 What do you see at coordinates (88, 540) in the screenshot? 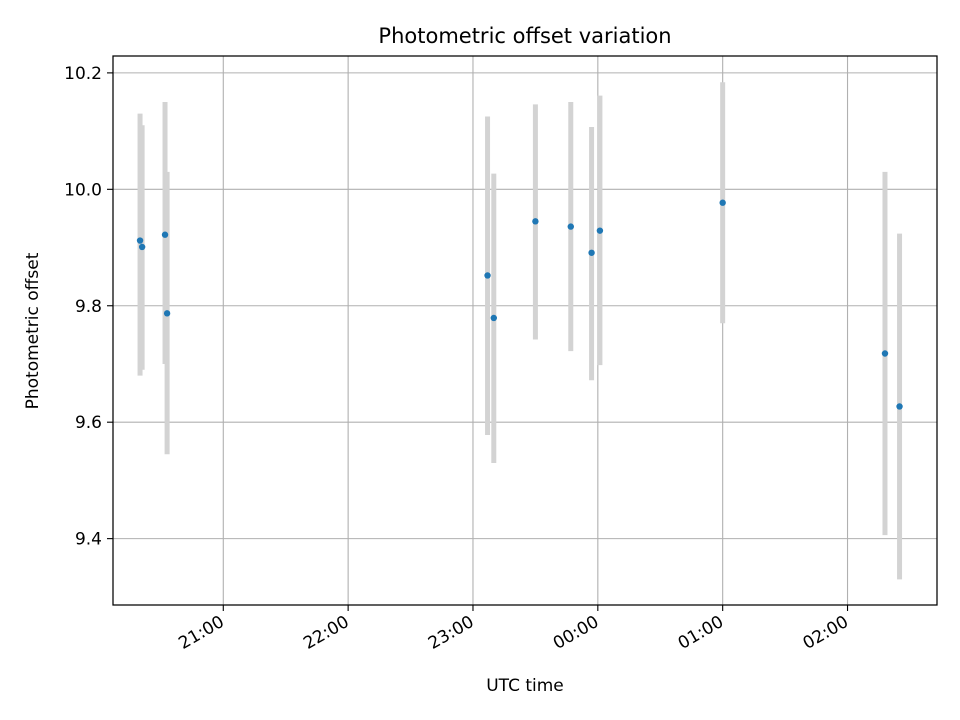
I see `y-tick-label: 9.4` at bounding box center [88, 540].